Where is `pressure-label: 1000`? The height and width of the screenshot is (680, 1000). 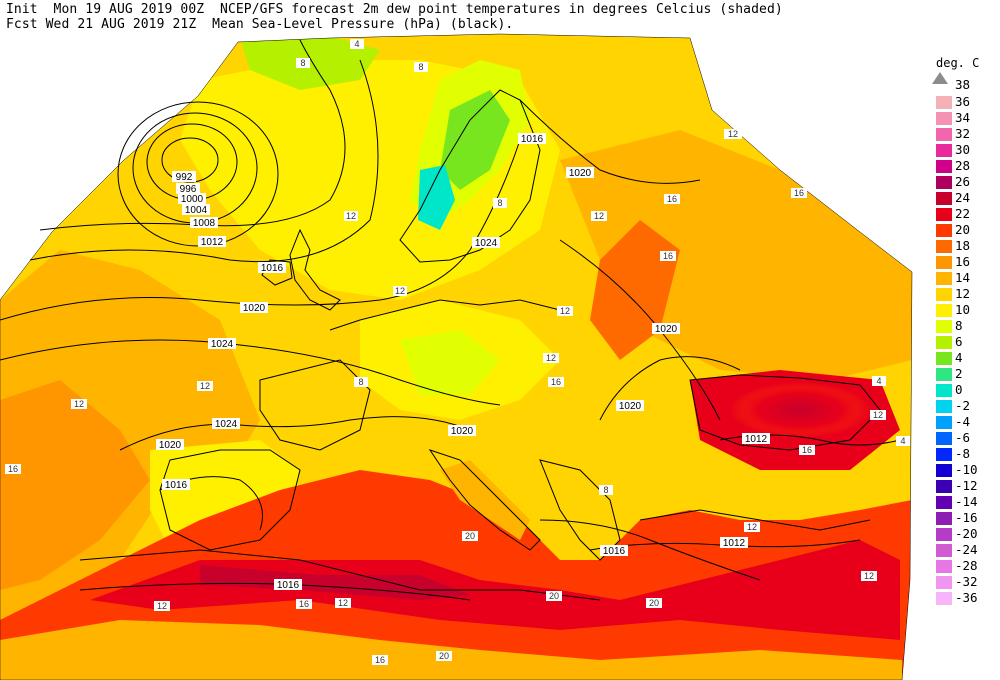
pressure-label: 1000 is located at coordinates (192, 199).